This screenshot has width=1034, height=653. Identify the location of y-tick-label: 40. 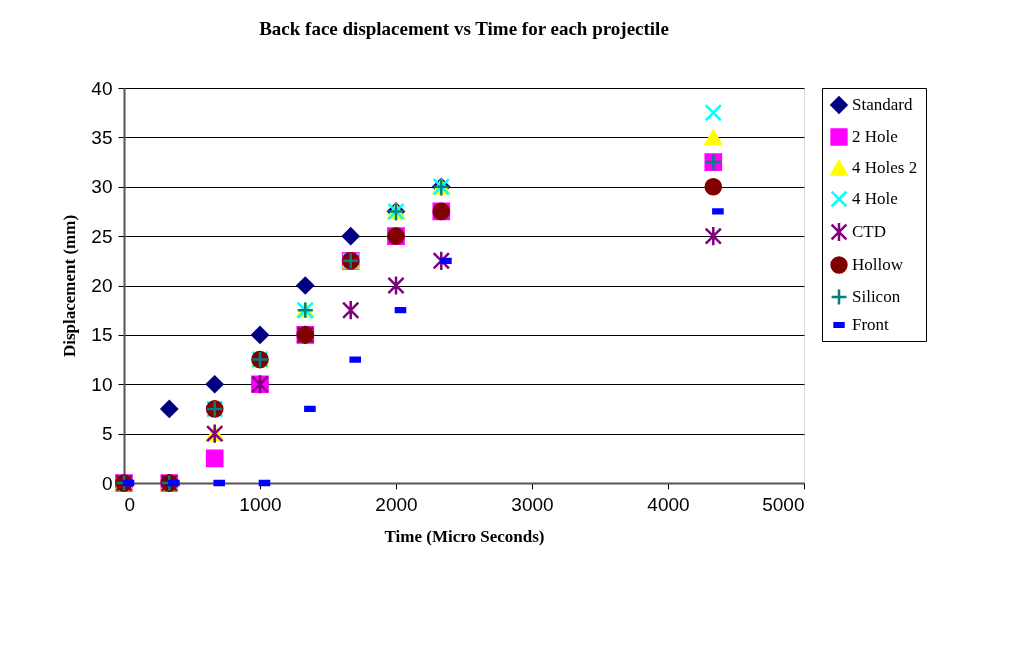
(102, 88).